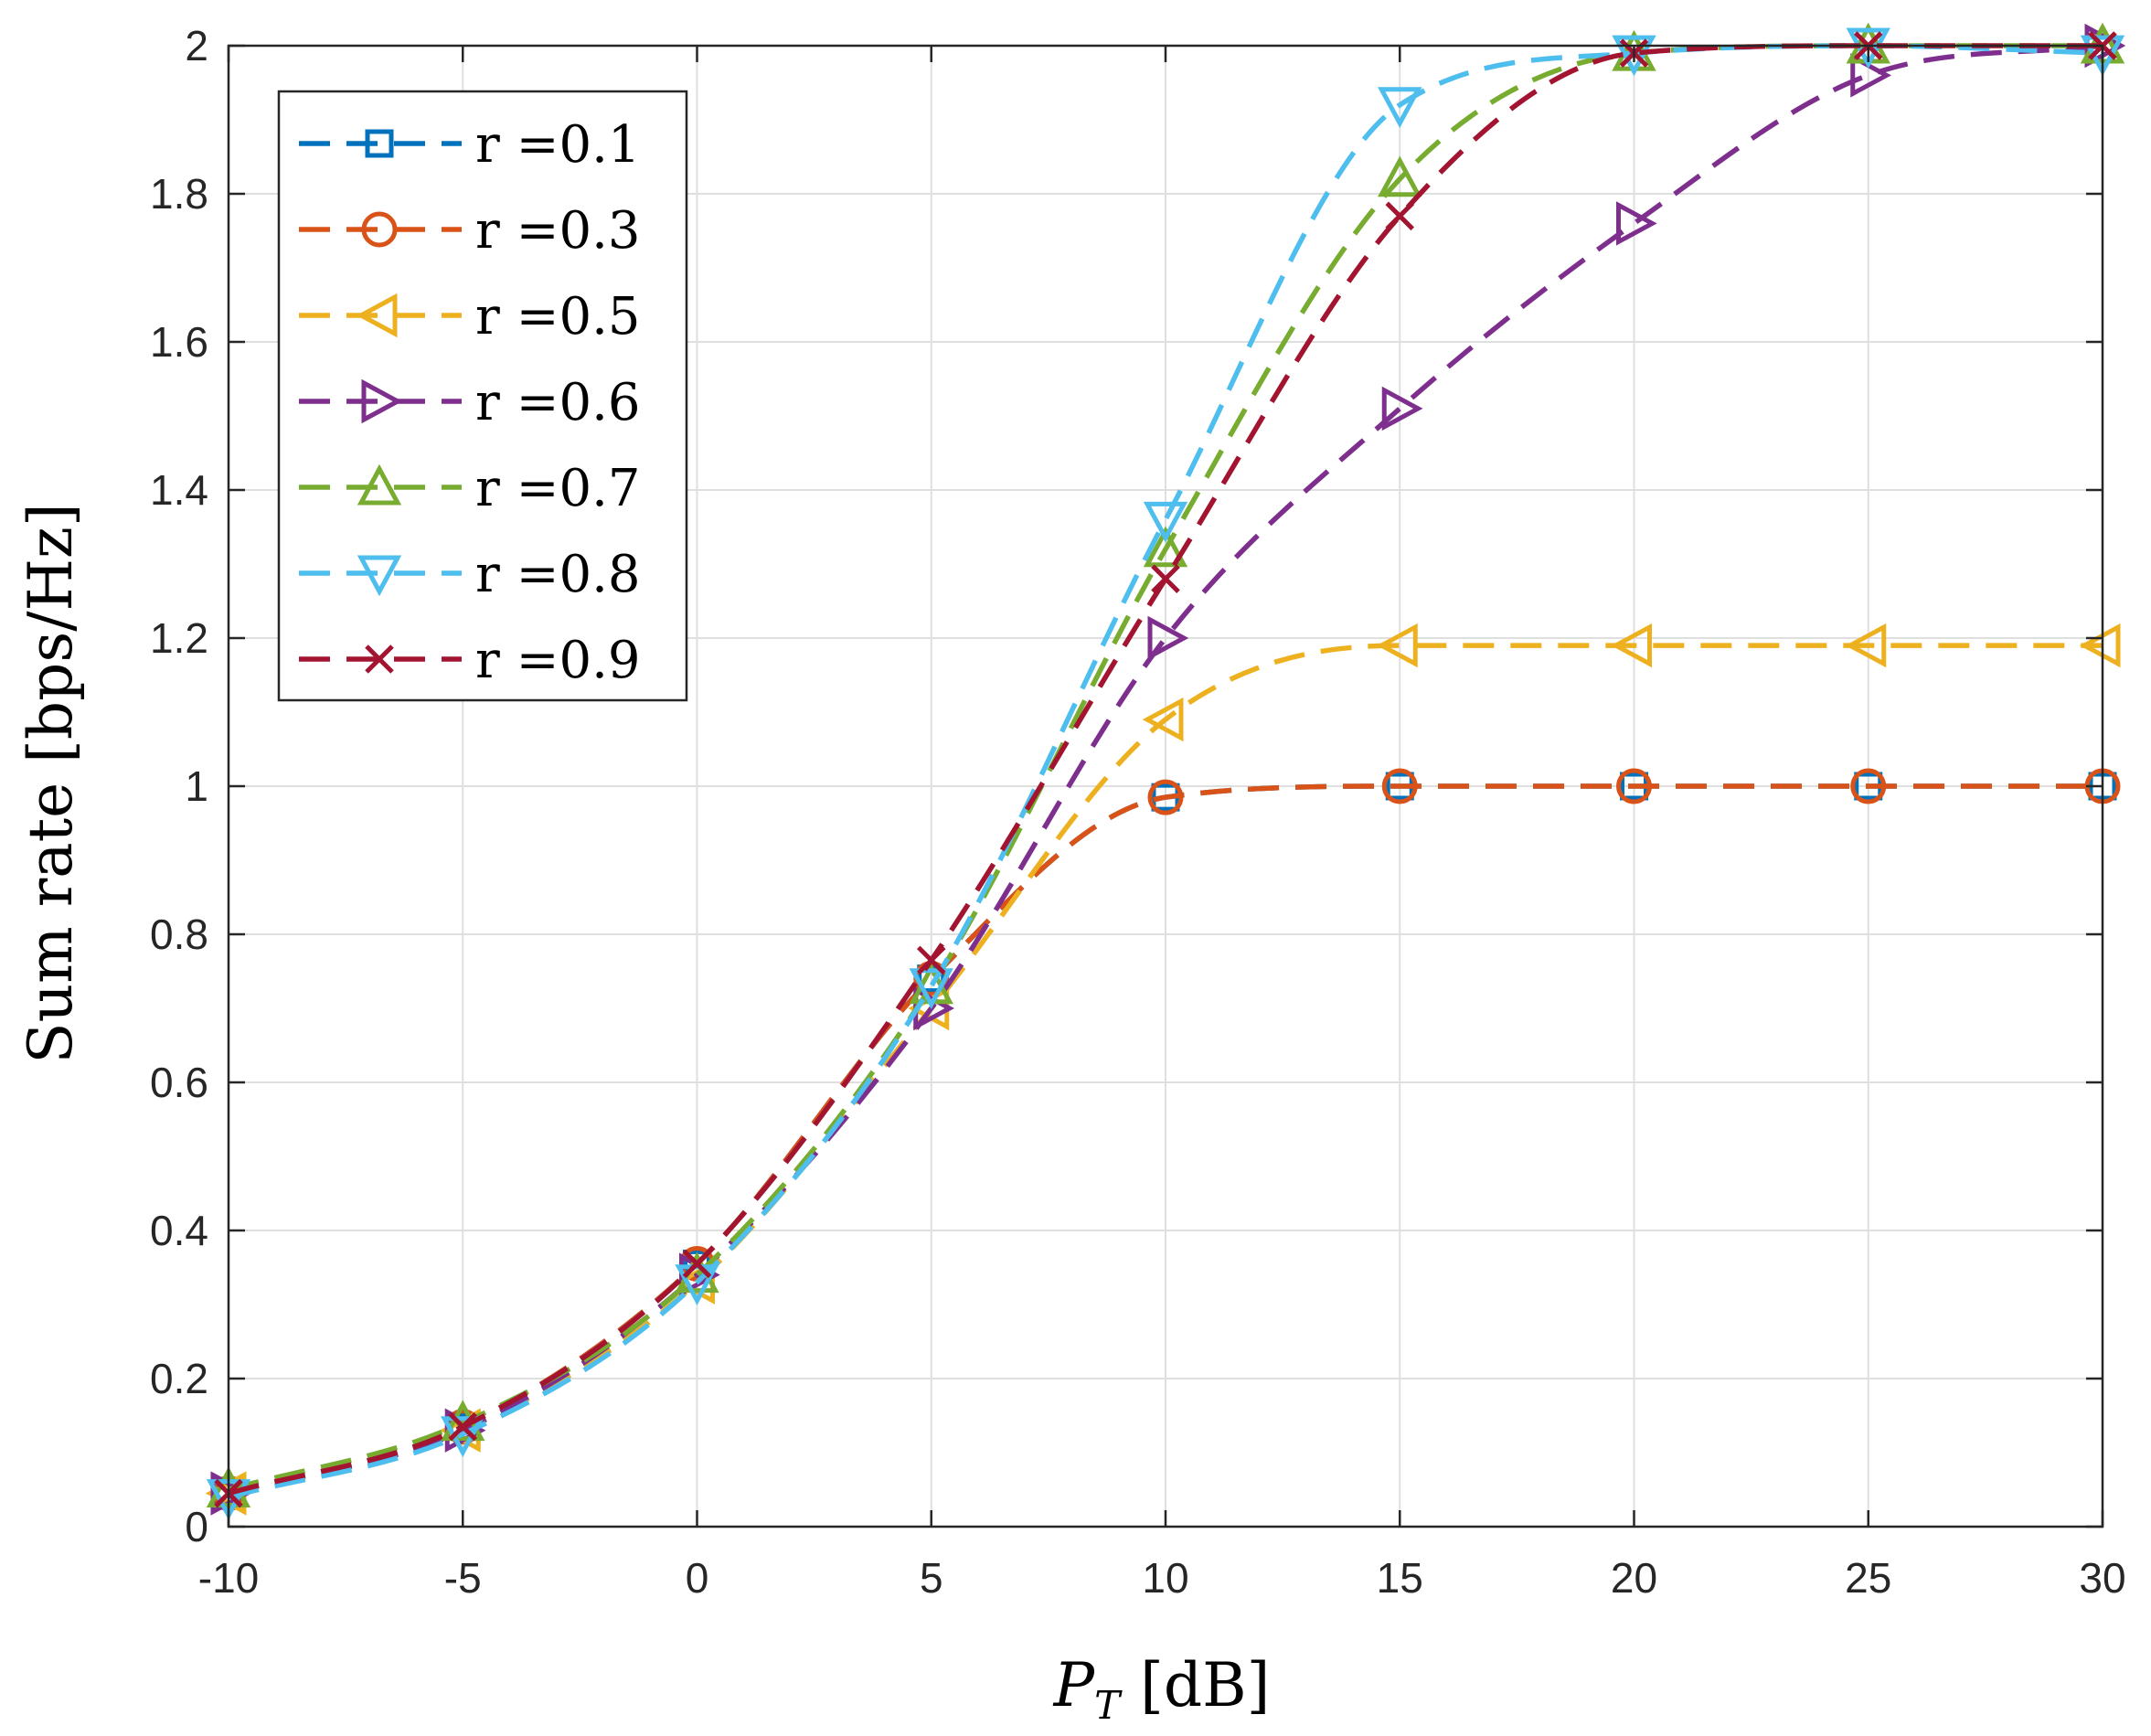 The height and width of the screenshot is (1736, 2151). Describe the element at coordinates (179, 1083) in the screenshot. I see `y-tick-label: 0.6` at that location.